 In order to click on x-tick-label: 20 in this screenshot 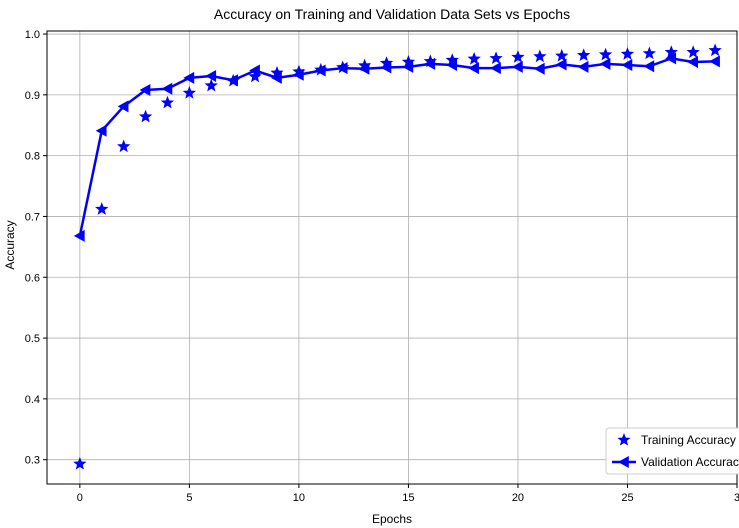, I will do `click(518, 498)`.